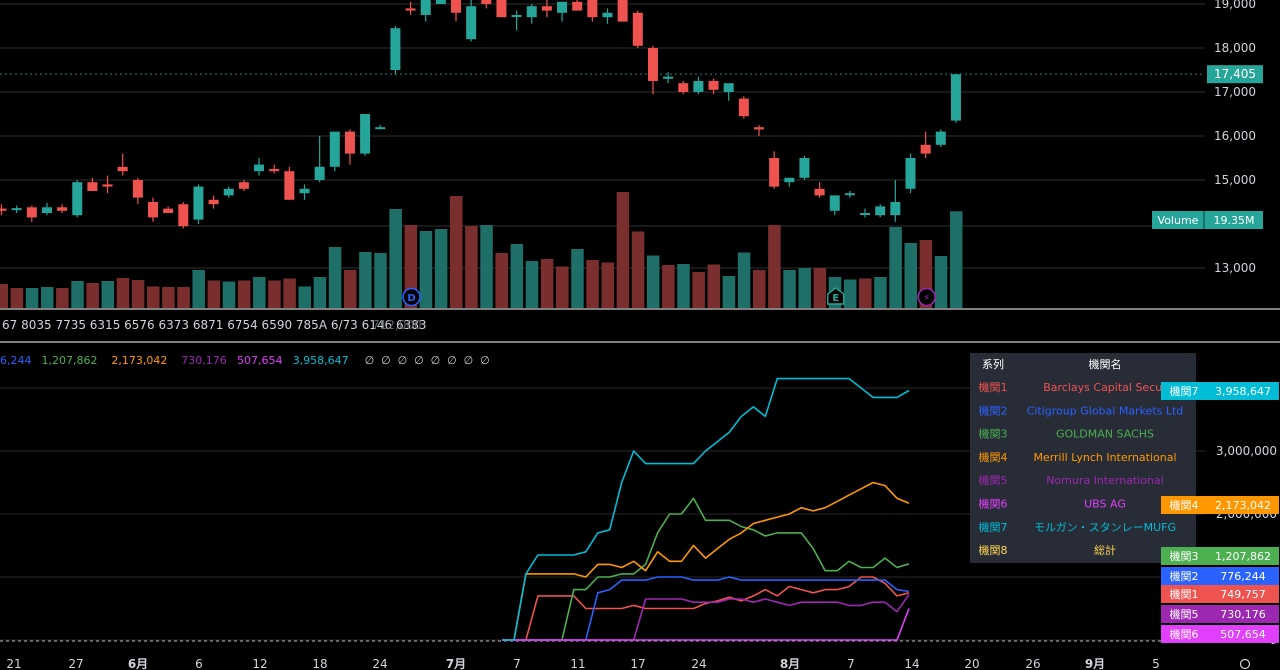 The width and height of the screenshot is (1280, 670). What do you see at coordinates (1178, 220) in the screenshot?
I see `volume-badge-name: Volume` at bounding box center [1178, 220].